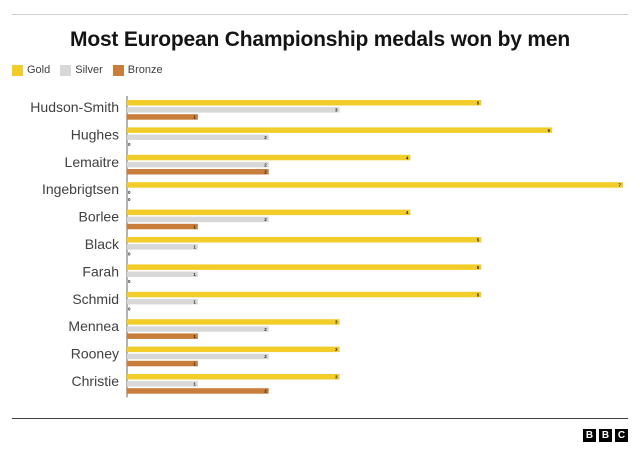  What do you see at coordinates (95, 134) in the screenshot?
I see `category-label: Hughes` at bounding box center [95, 134].